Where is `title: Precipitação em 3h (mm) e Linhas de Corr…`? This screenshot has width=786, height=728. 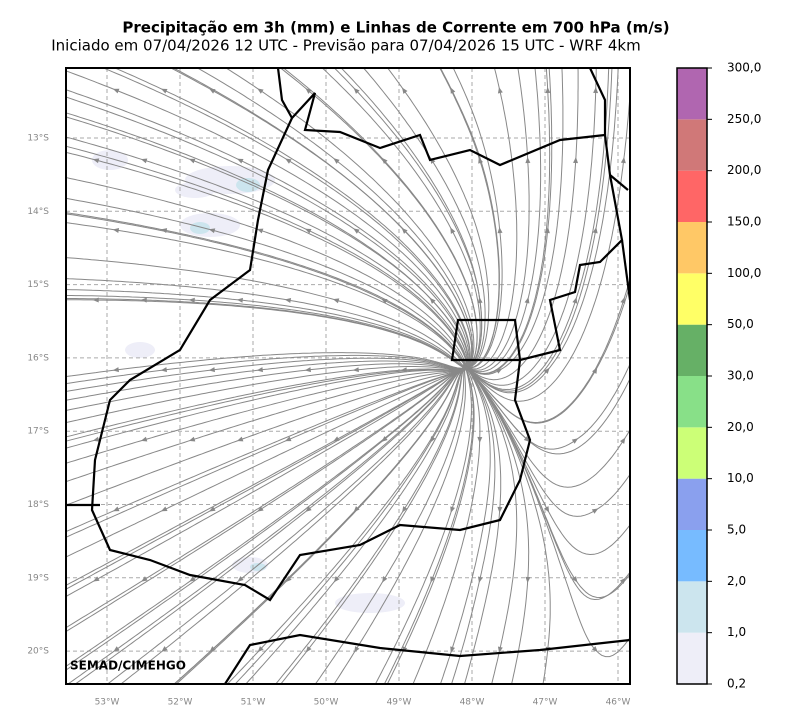 title: Precipitação em 3h (mm) e Linhas de Corr… is located at coordinates (395, 28).